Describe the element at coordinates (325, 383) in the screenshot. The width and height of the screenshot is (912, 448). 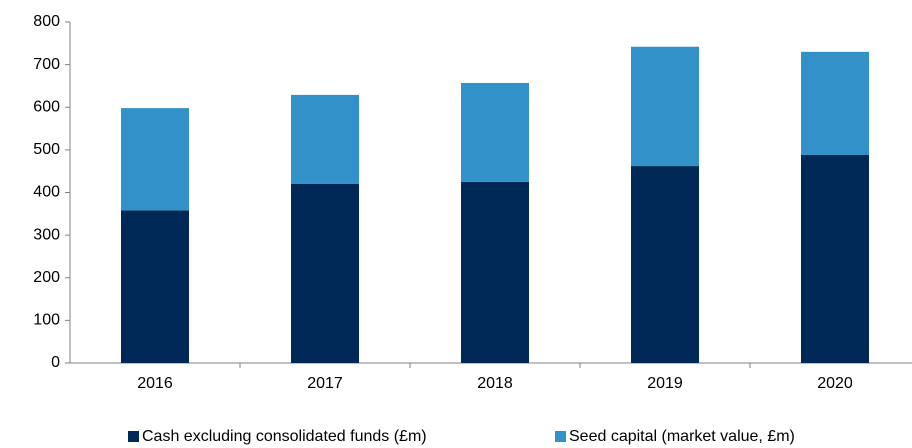
I see `x-tick-label: 2017` at that location.